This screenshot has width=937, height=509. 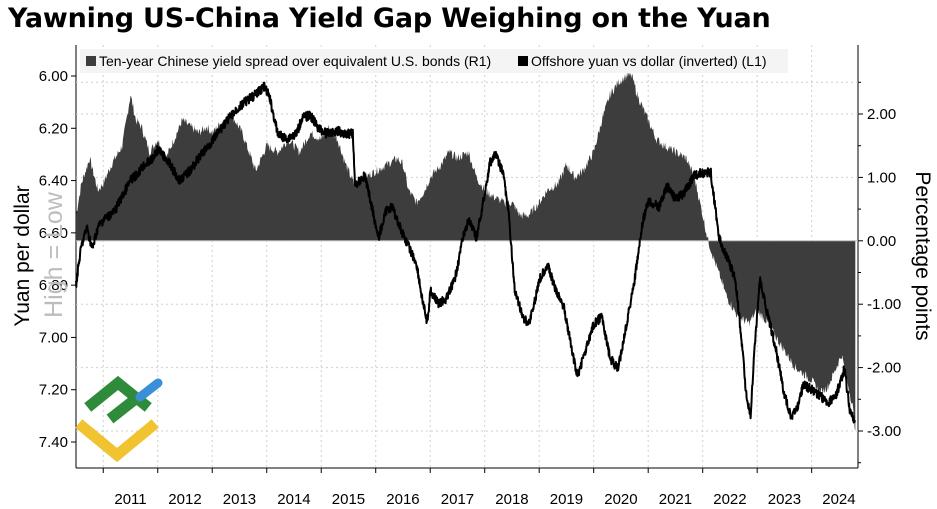 I want to click on x-tick-label: 2021, so click(x=675, y=499).